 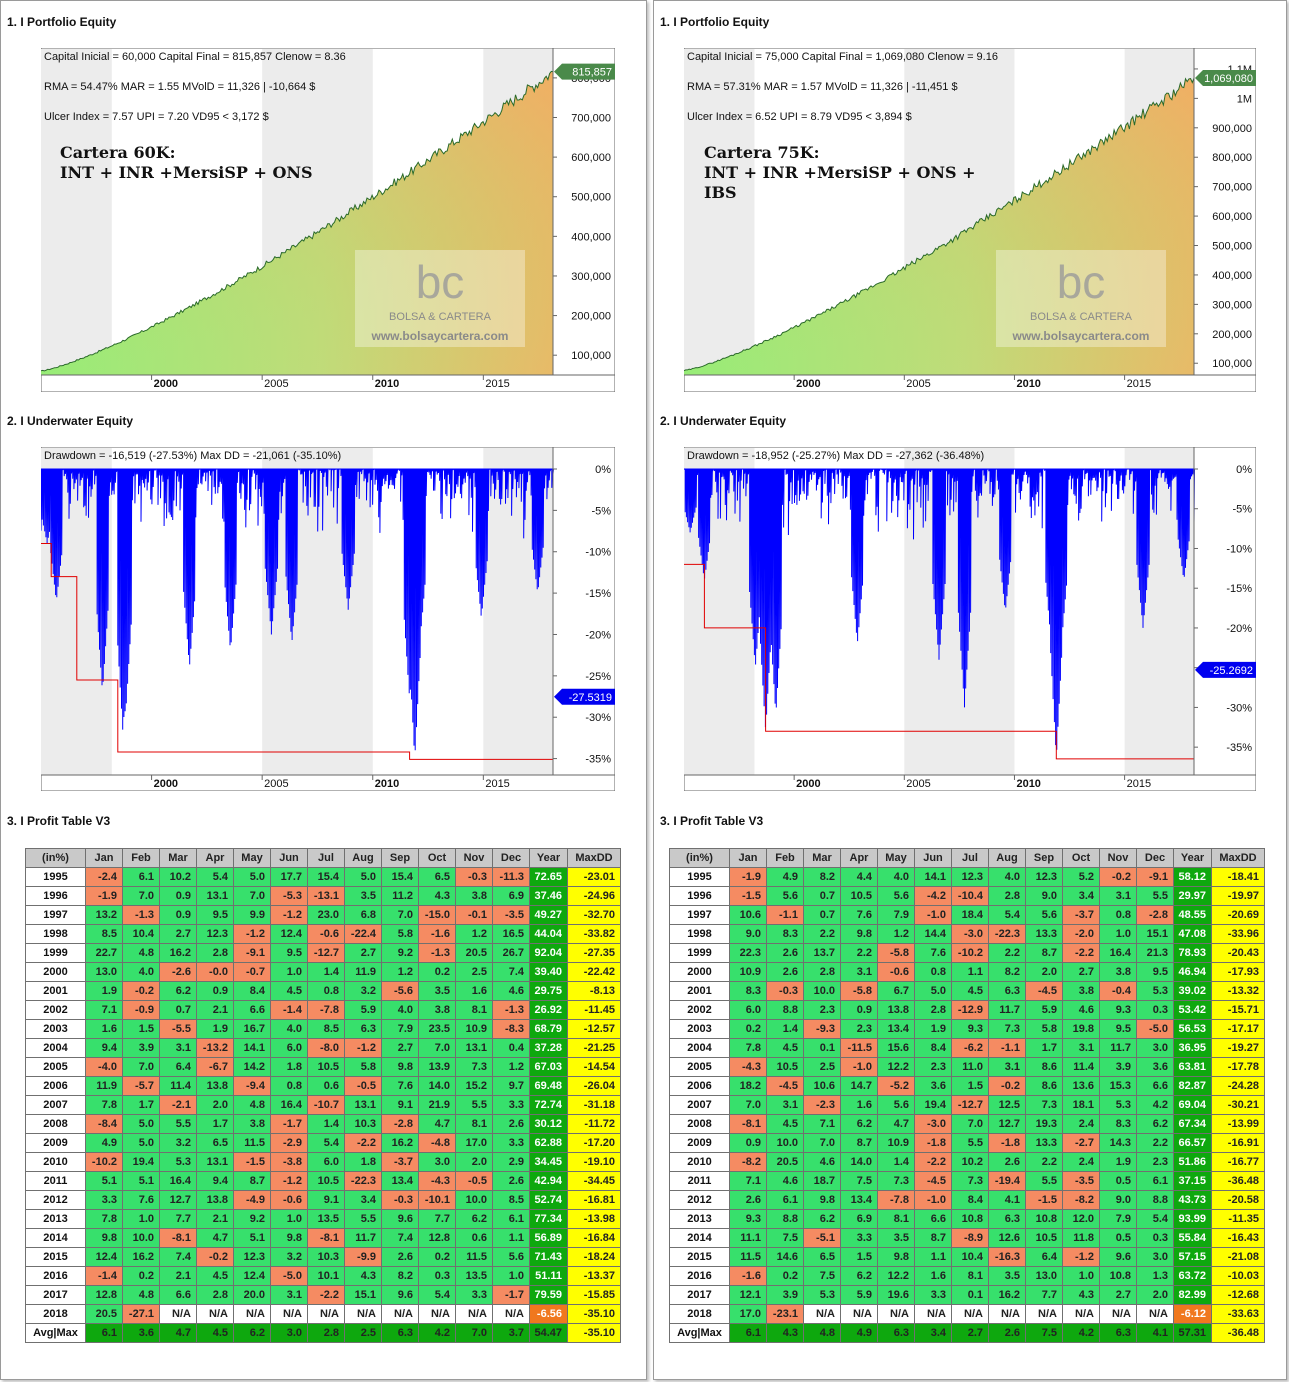 What do you see at coordinates (104, 1333) in the screenshot?
I see `average-cell: 6.1` at bounding box center [104, 1333].